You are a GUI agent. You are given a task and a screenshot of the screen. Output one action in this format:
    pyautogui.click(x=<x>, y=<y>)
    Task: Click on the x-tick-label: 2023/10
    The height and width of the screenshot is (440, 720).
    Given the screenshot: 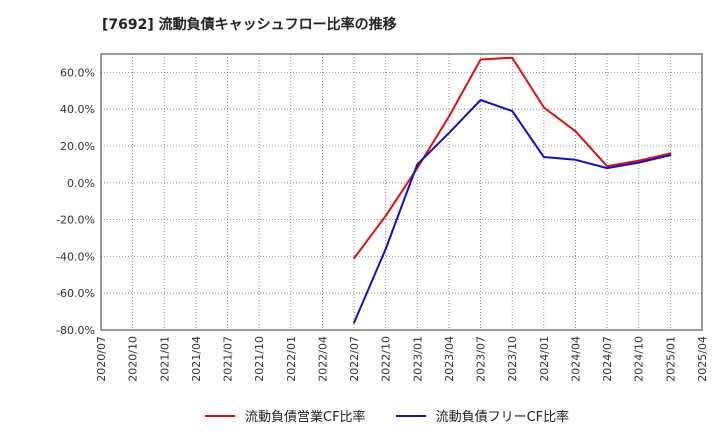 What is the action you would take?
    pyautogui.click(x=512, y=359)
    